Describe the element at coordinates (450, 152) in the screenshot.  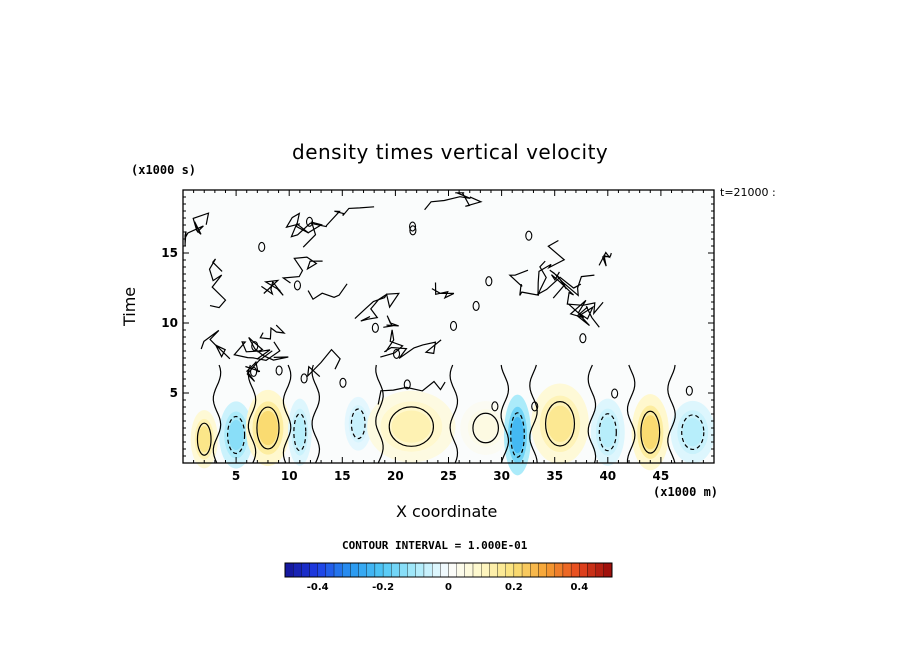
I see `chart-title: density times vertical velocity` at that location.